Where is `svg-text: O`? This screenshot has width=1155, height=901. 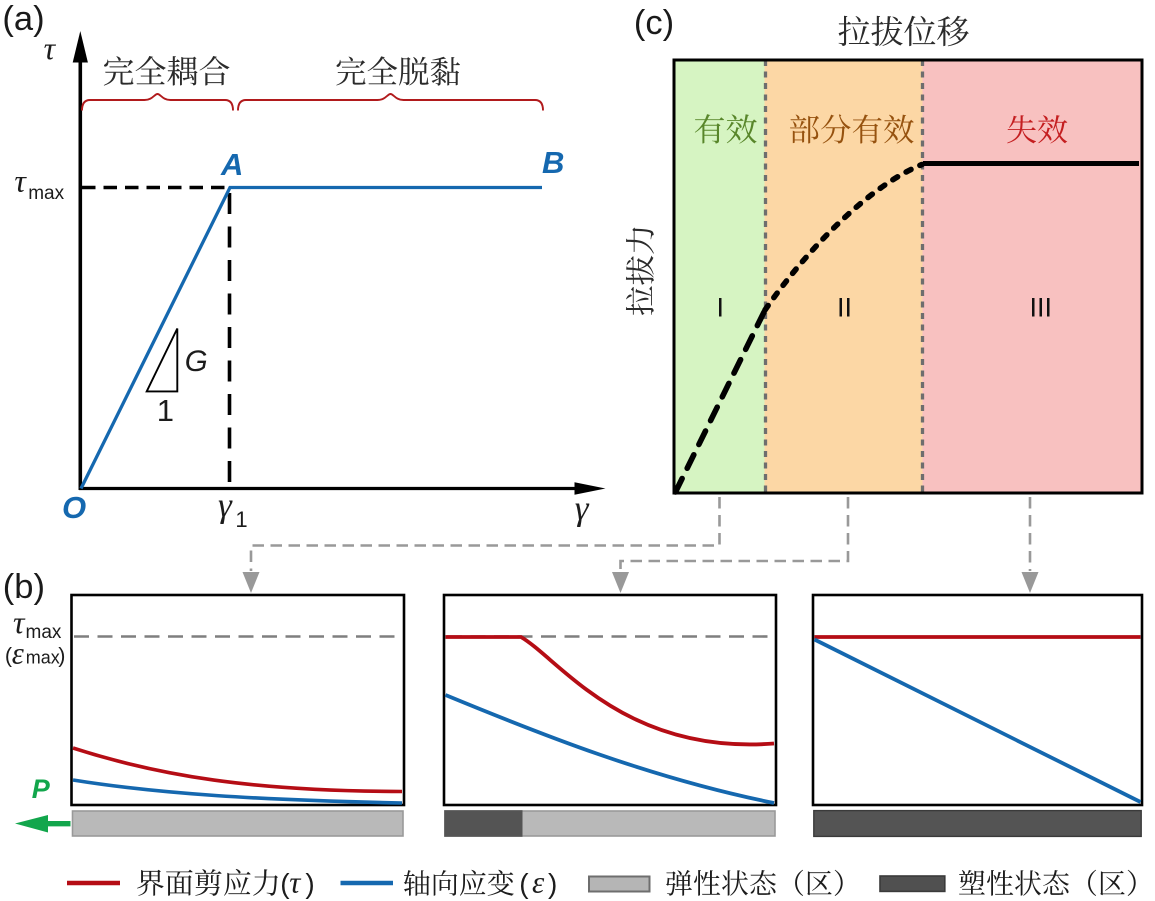 svg-text: O is located at coordinates (74, 507).